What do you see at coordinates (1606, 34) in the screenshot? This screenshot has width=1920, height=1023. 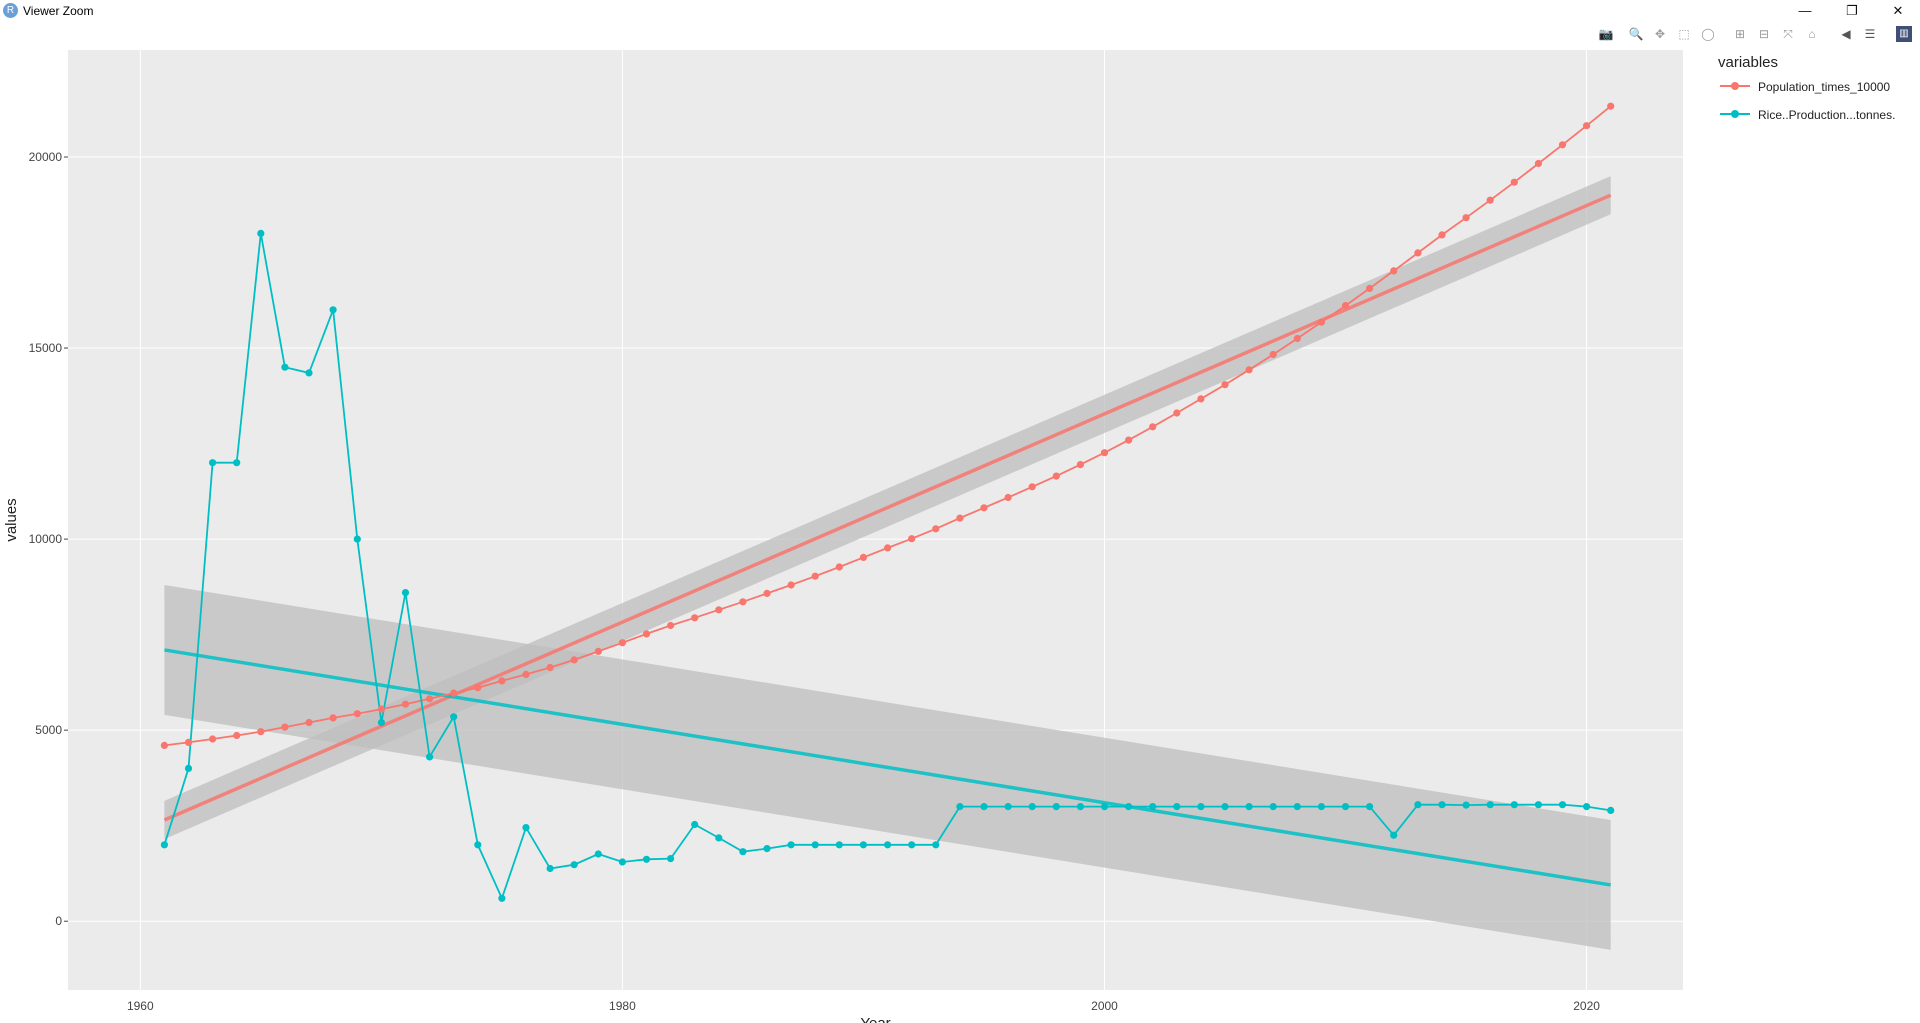 I see `camera-icon: 📷` at bounding box center [1606, 34].